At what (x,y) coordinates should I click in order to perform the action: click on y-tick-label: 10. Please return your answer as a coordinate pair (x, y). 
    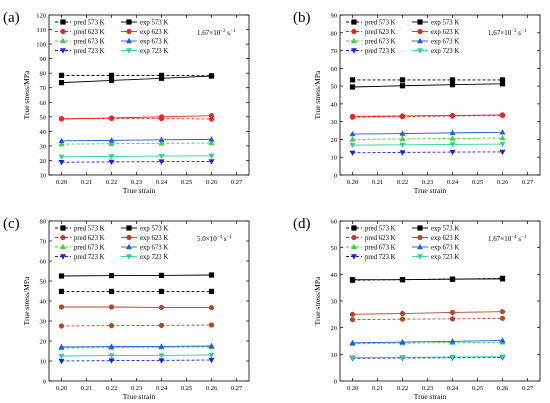
    Looking at the image, I should click on (43, 176).